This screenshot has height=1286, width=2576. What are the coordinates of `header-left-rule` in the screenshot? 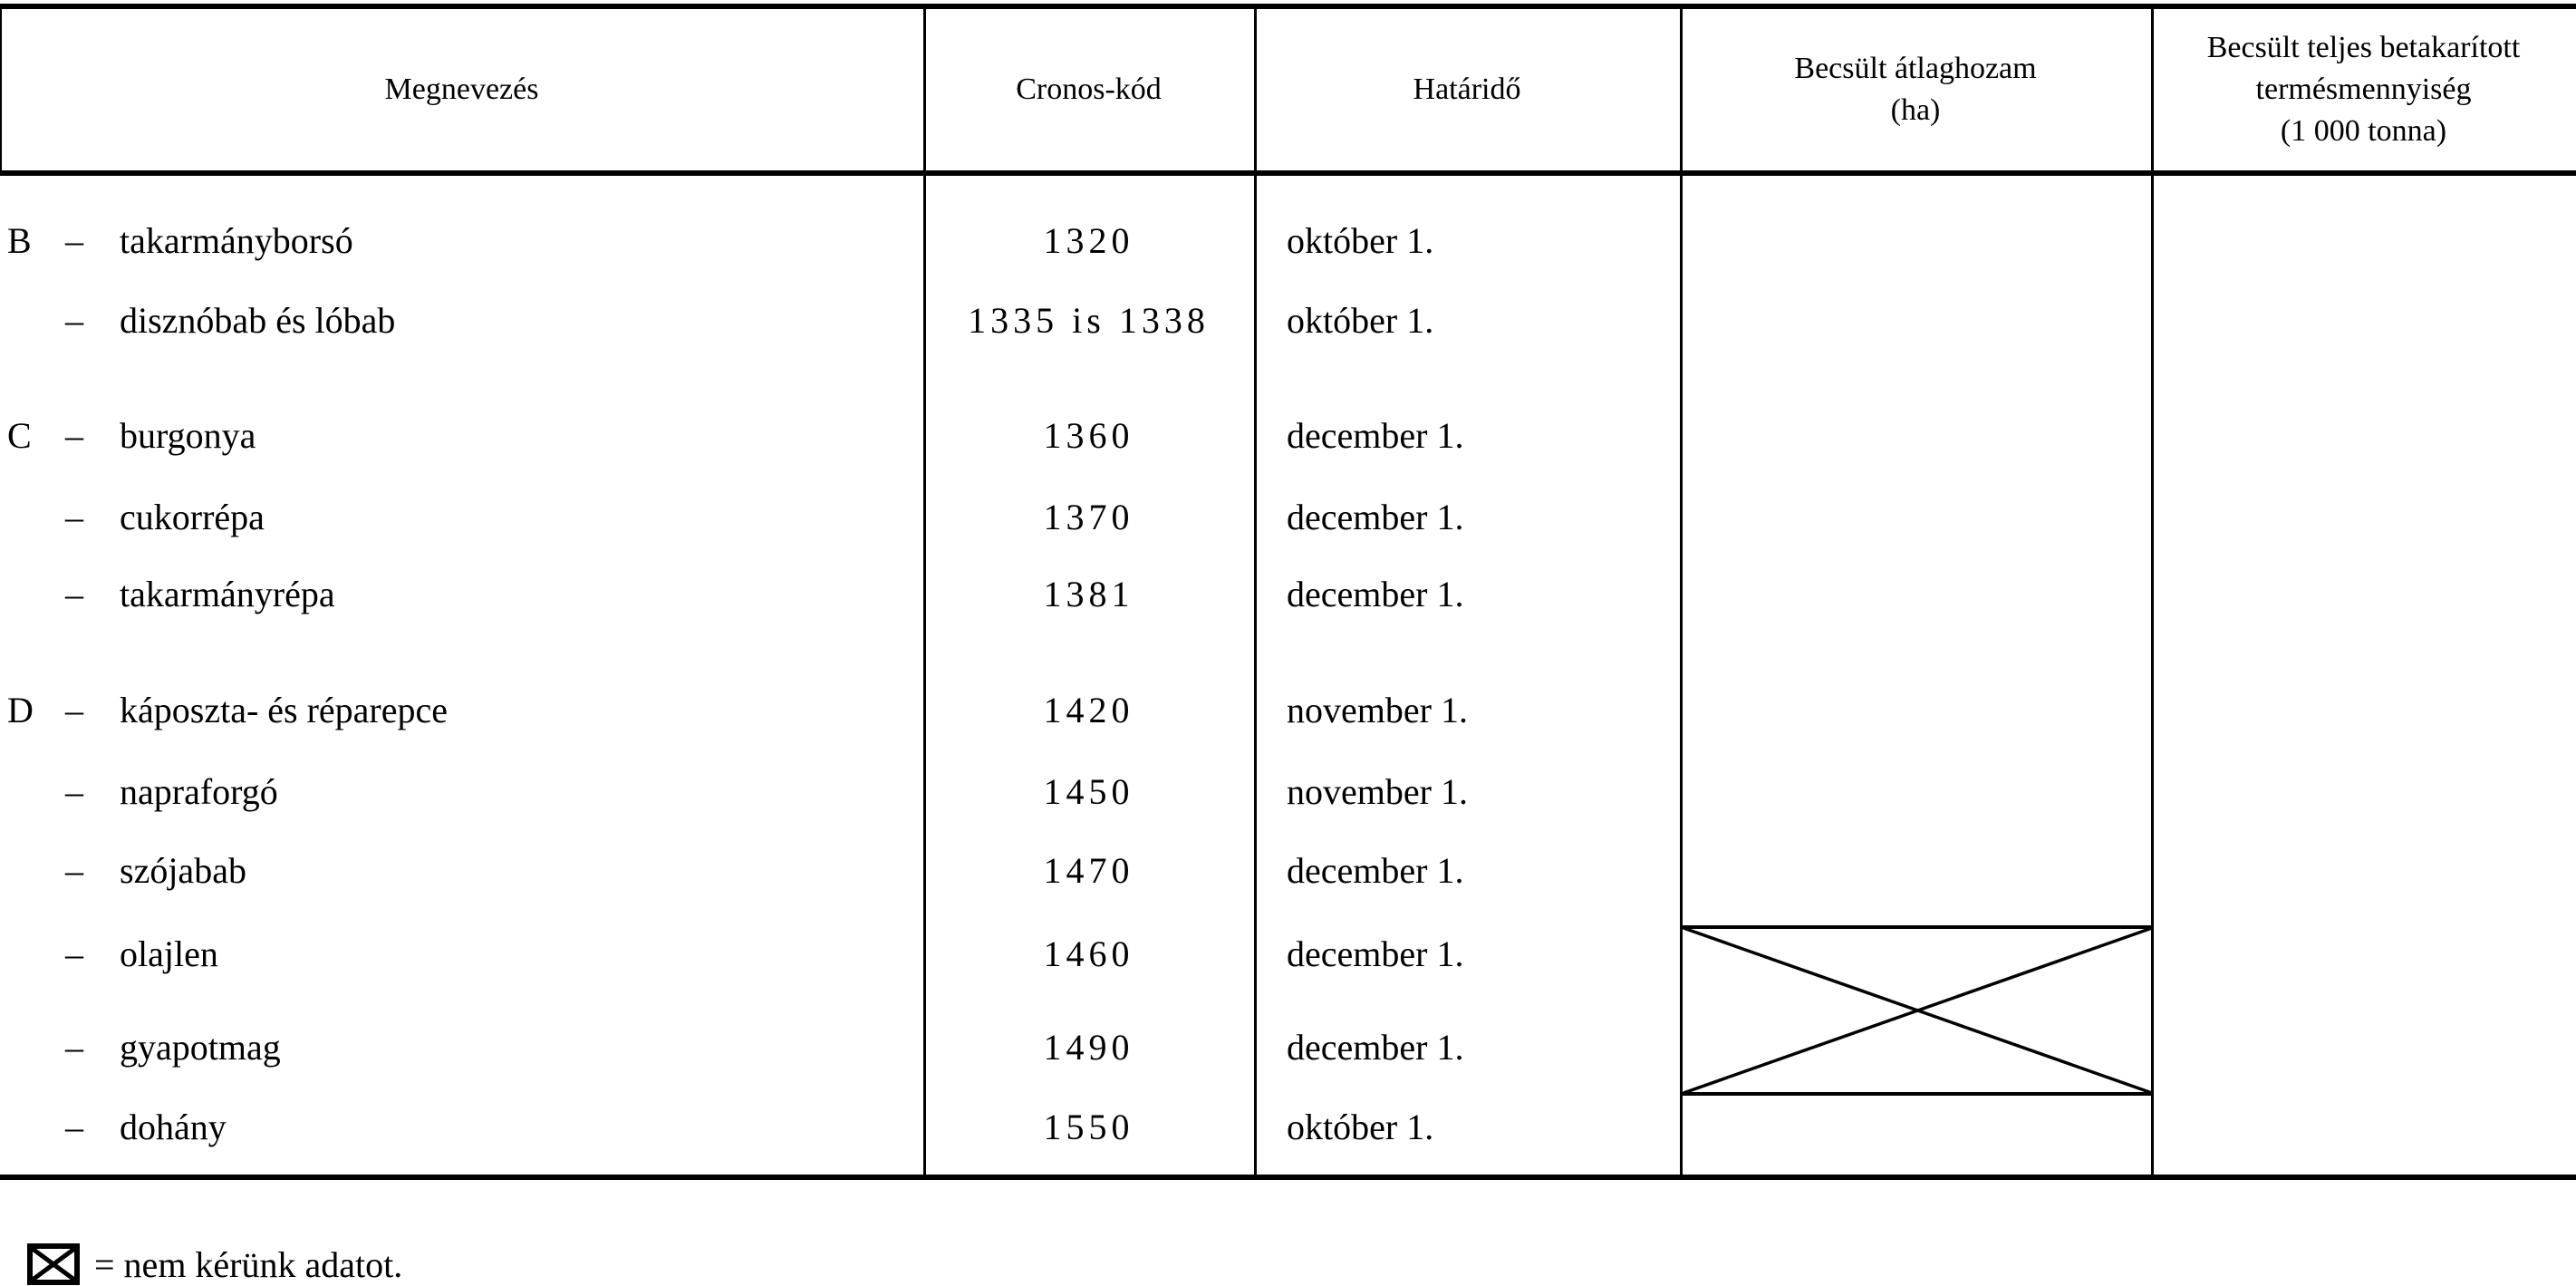 It's located at (1, 90).